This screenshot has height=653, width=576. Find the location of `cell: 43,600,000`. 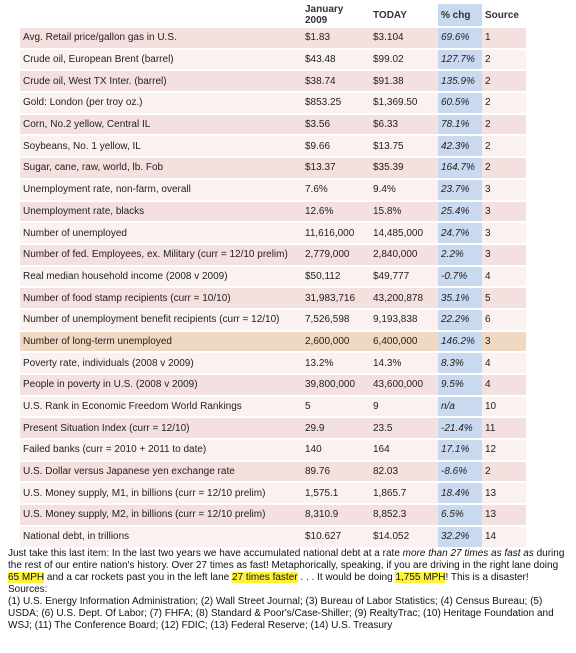

cell: 43,600,000 is located at coordinates (404, 384).